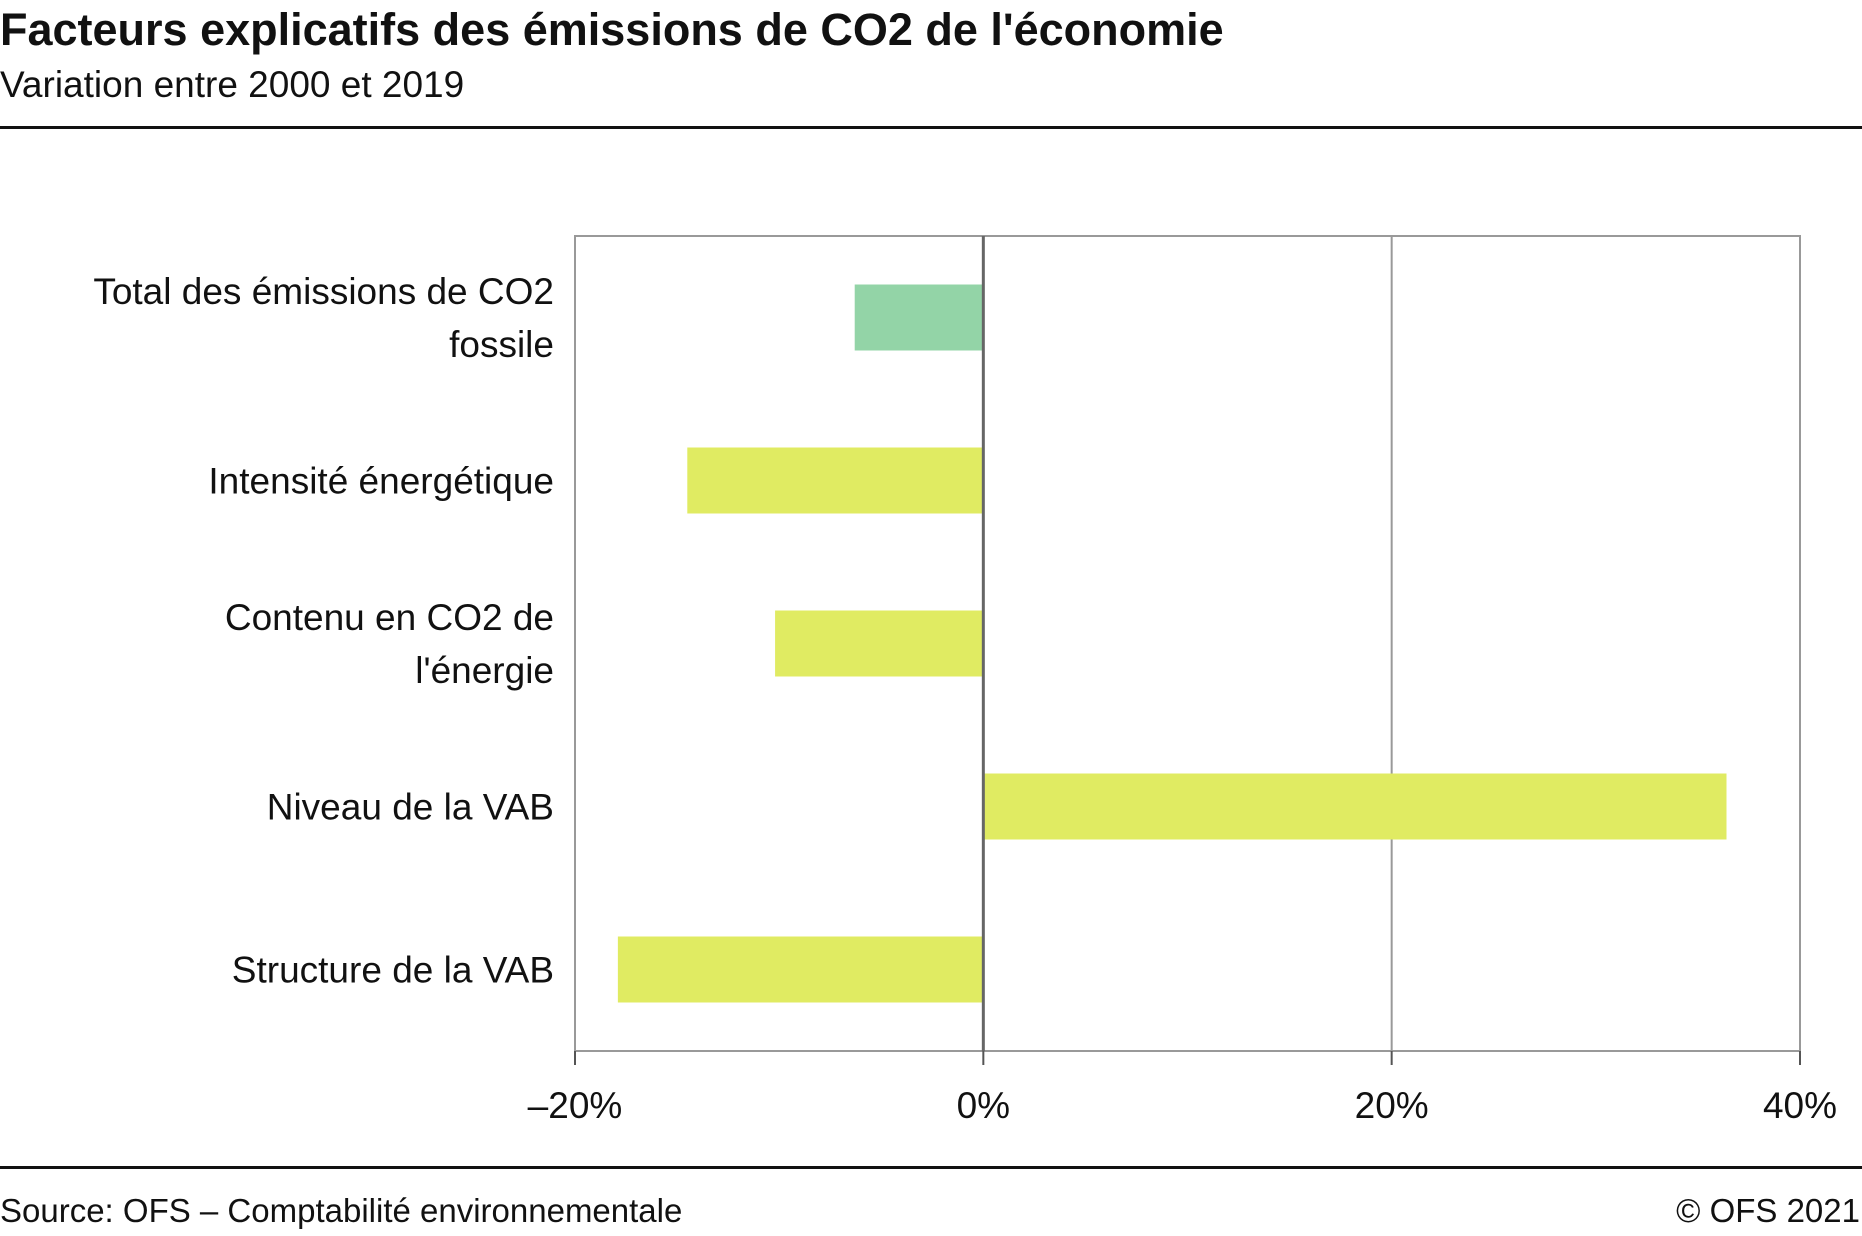  Describe the element at coordinates (1800, 1105) in the screenshot. I see `x-tick-label: 40%` at that location.